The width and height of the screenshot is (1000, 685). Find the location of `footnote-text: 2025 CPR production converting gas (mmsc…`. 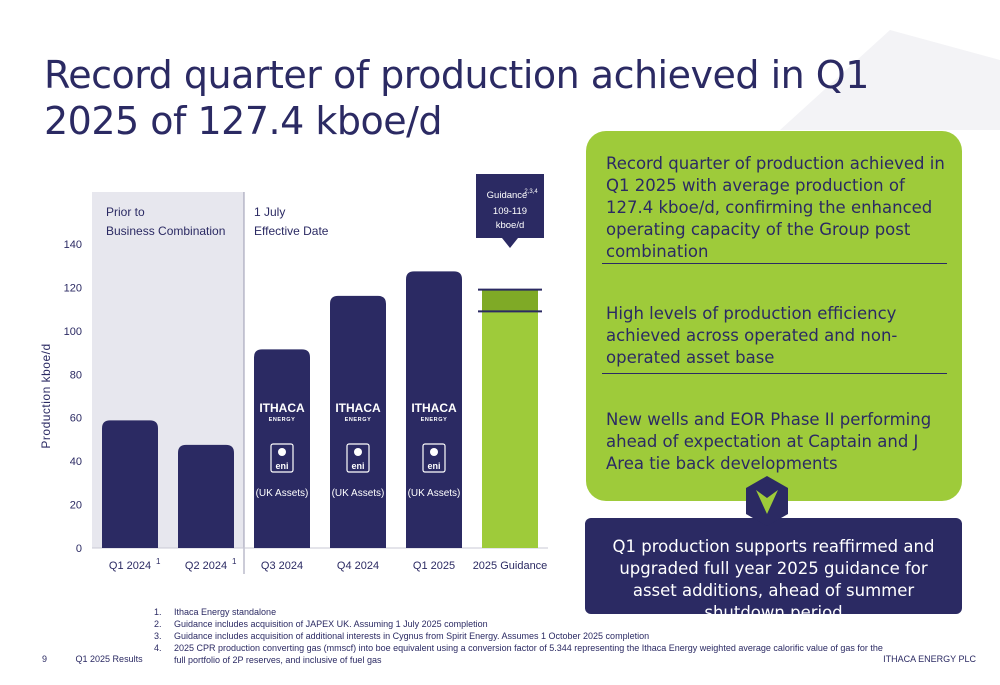

footnote-text: 2025 CPR production converting gas (mmsc… is located at coordinates (528, 654).